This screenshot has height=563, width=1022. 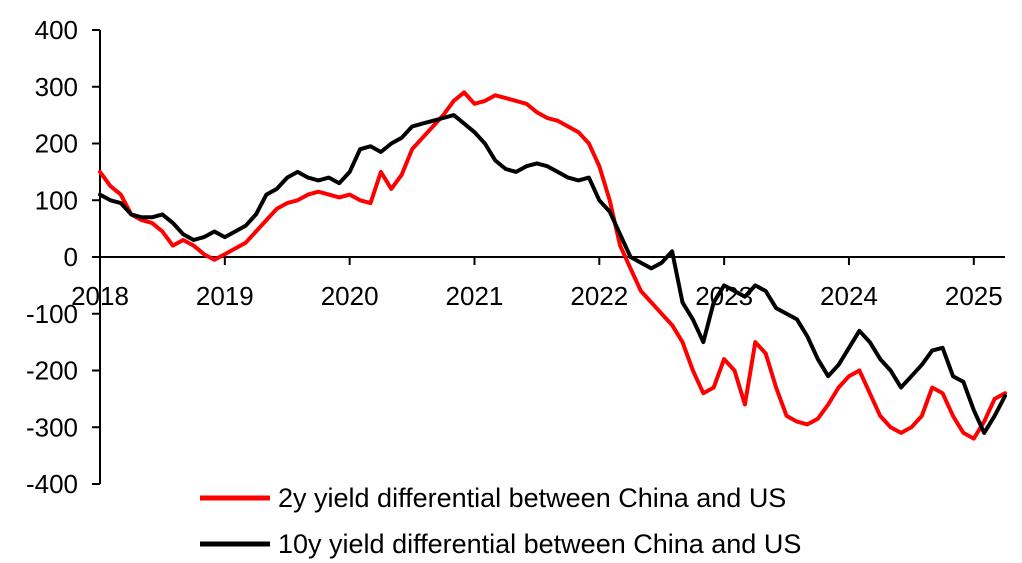 What do you see at coordinates (475, 296) in the screenshot?
I see `x-tick-label: 2021` at bounding box center [475, 296].